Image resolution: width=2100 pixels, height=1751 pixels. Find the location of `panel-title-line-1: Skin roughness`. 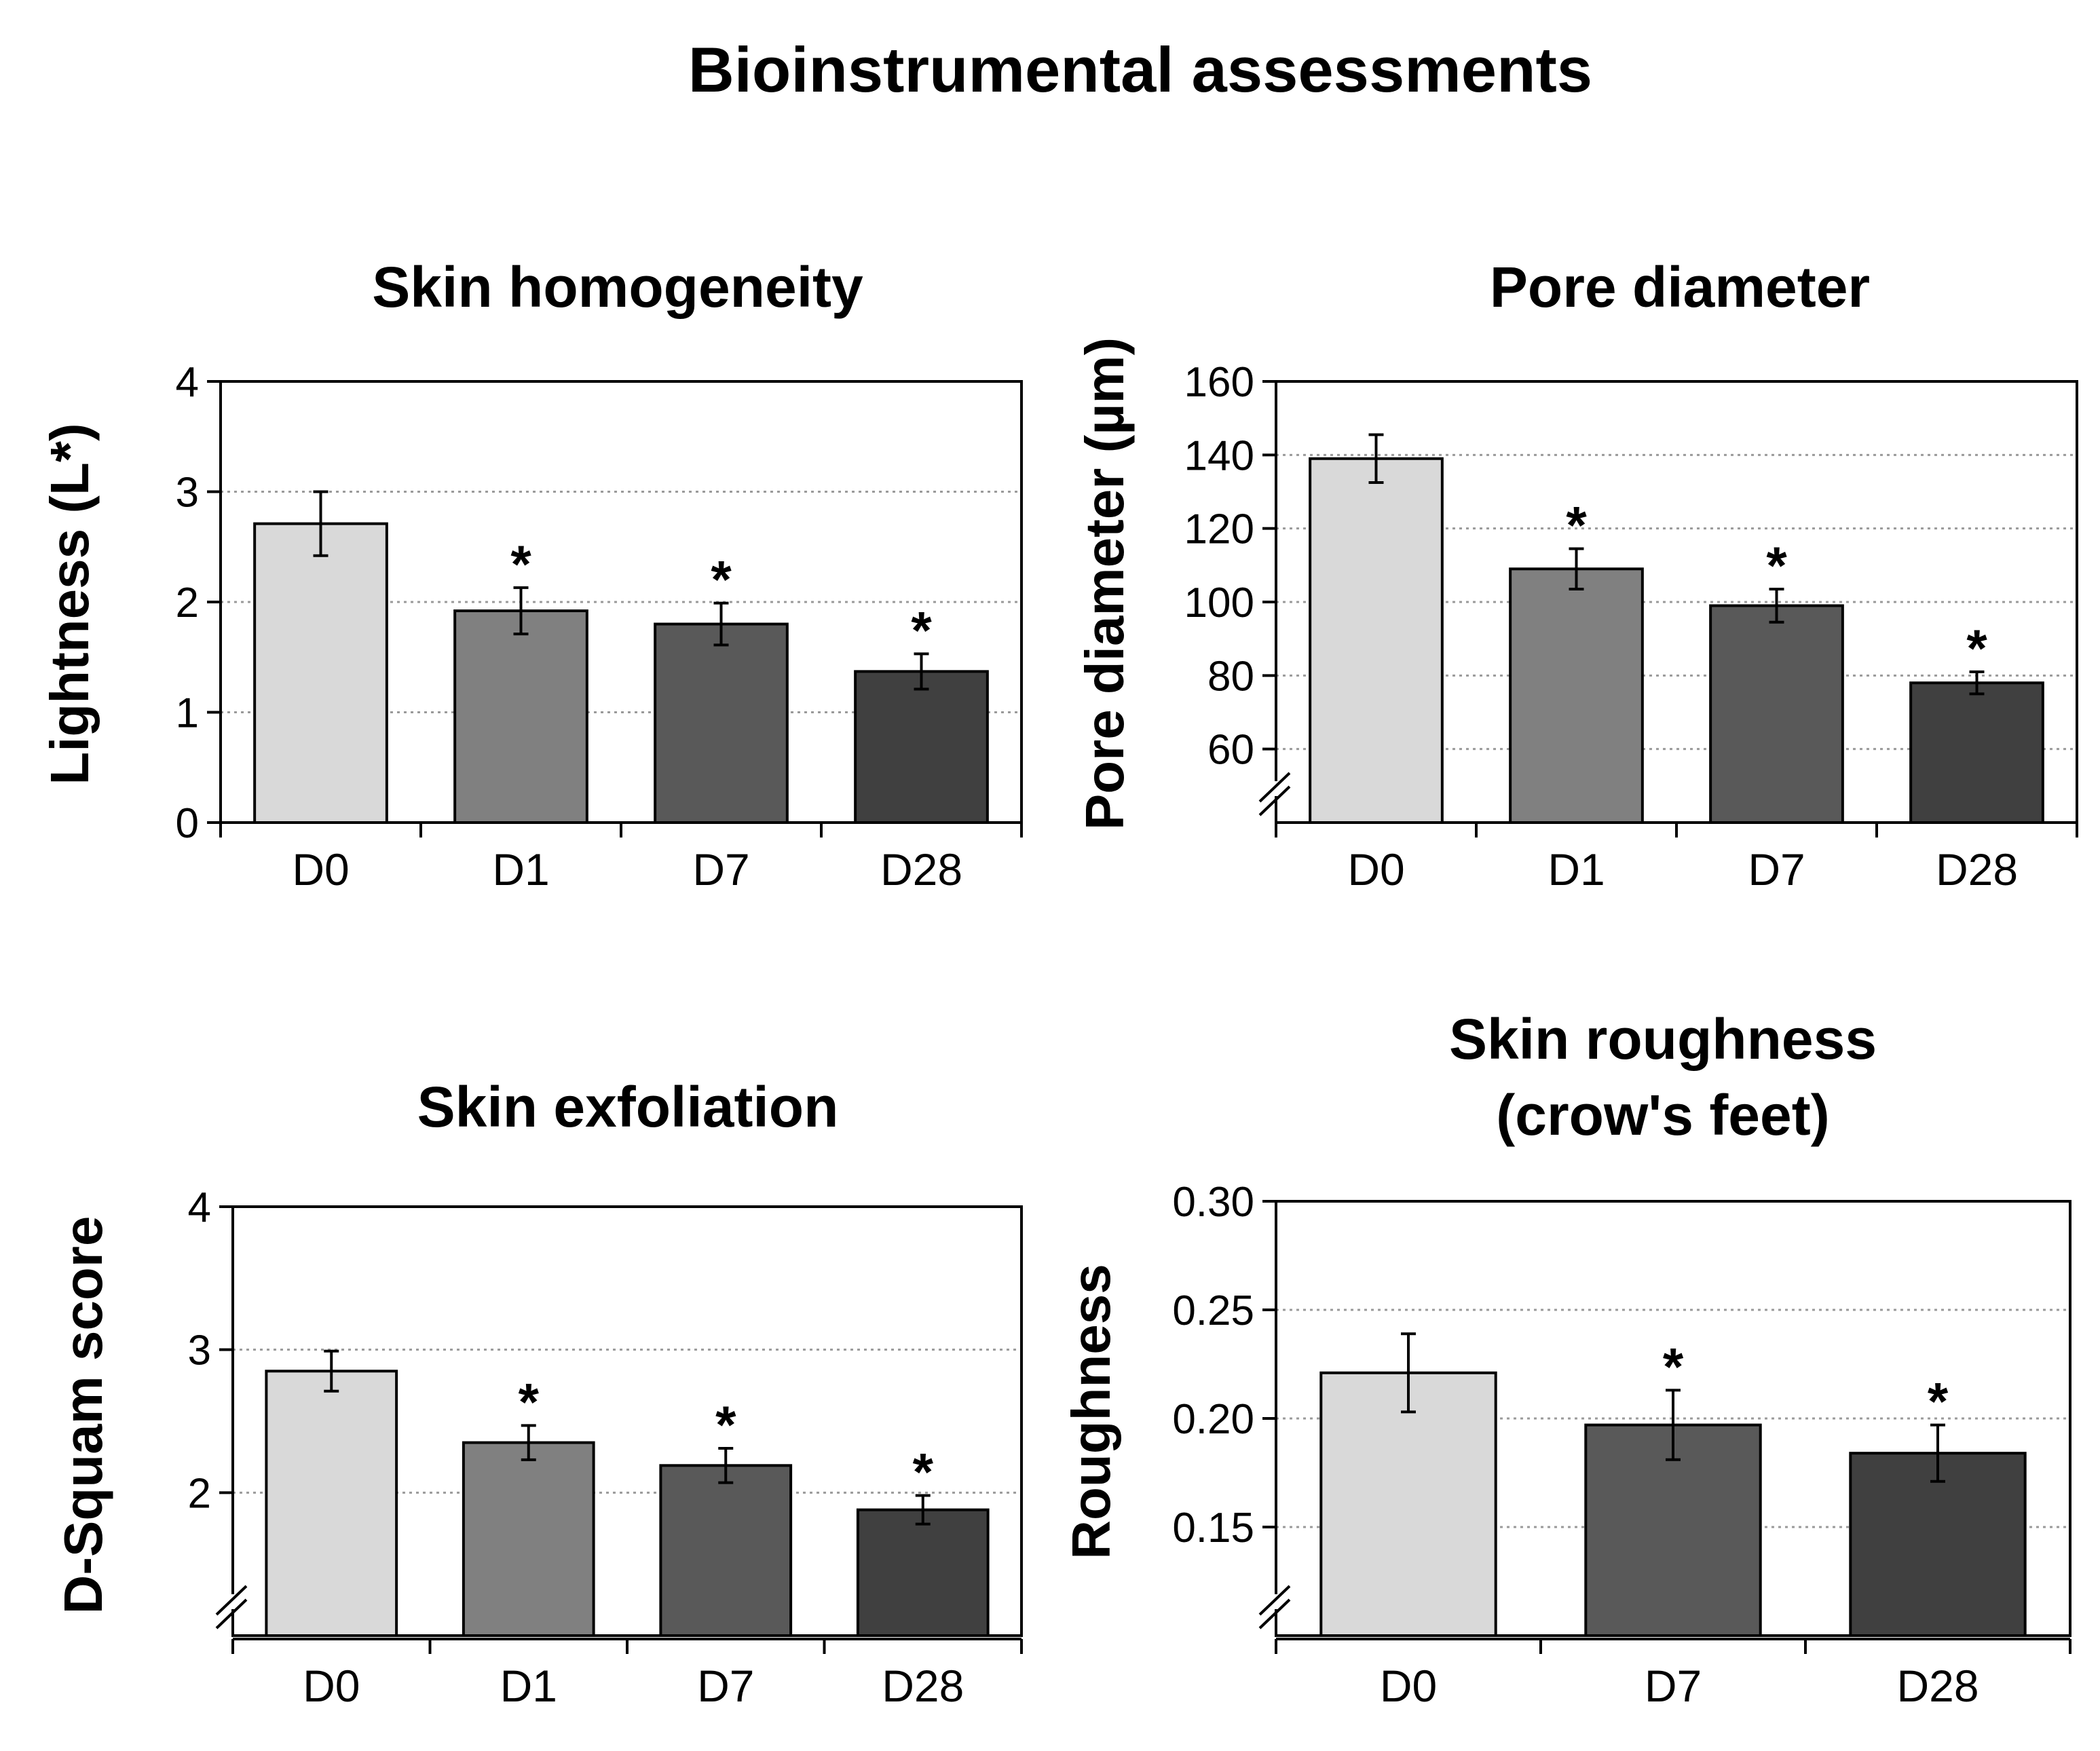

panel-title-line-1: Skin roughness is located at coordinates (1663, 1039).